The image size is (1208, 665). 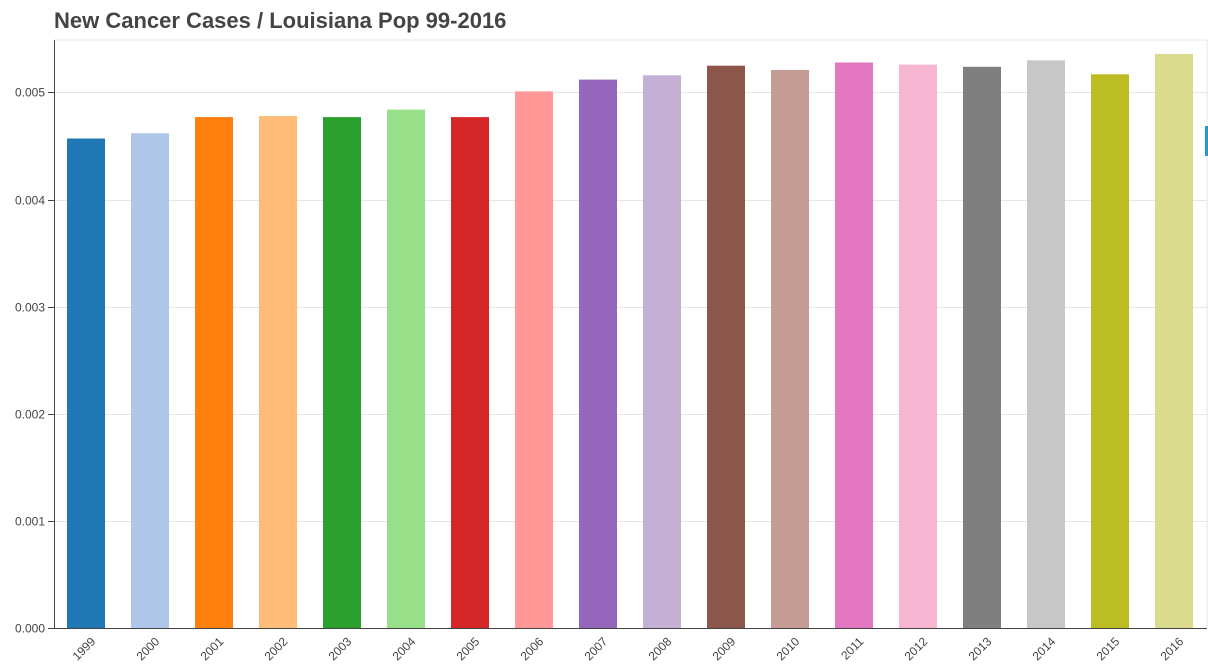 What do you see at coordinates (30, 415) in the screenshot?
I see `y-tick-label: 0.002` at bounding box center [30, 415].